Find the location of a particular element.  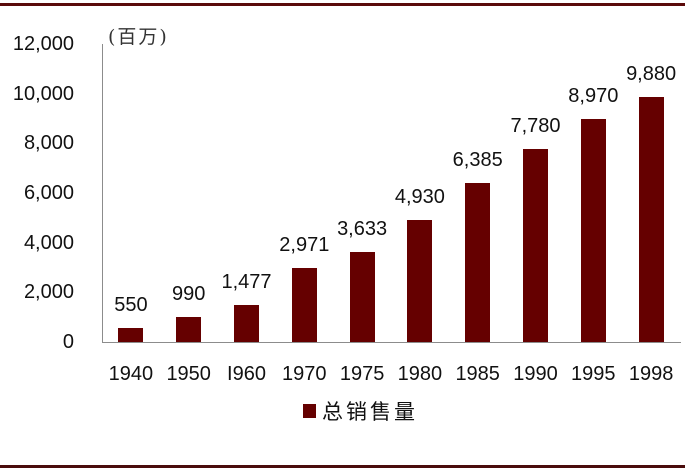

data-label: 2,971 is located at coordinates (304, 245).